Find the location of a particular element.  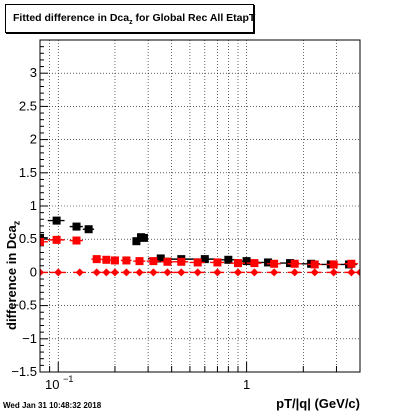

x-tick-label: 1 is located at coordinates (246, 384).